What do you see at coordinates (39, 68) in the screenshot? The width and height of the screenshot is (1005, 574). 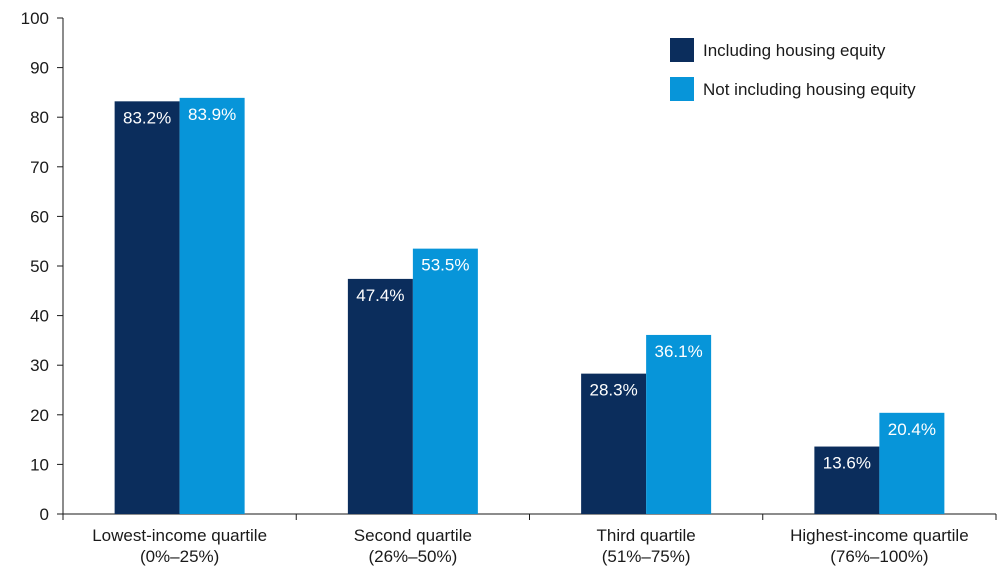 I see `y-tick-label: 90` at bounding box center [39, 68].